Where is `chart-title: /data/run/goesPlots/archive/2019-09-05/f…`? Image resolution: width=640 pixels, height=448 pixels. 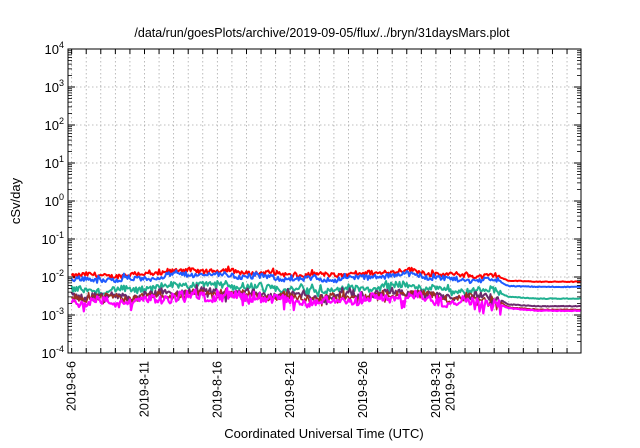
chart-title: /data/run/goesPlots/archive/2019-09-05/f… is located at coordinates (322, 33).